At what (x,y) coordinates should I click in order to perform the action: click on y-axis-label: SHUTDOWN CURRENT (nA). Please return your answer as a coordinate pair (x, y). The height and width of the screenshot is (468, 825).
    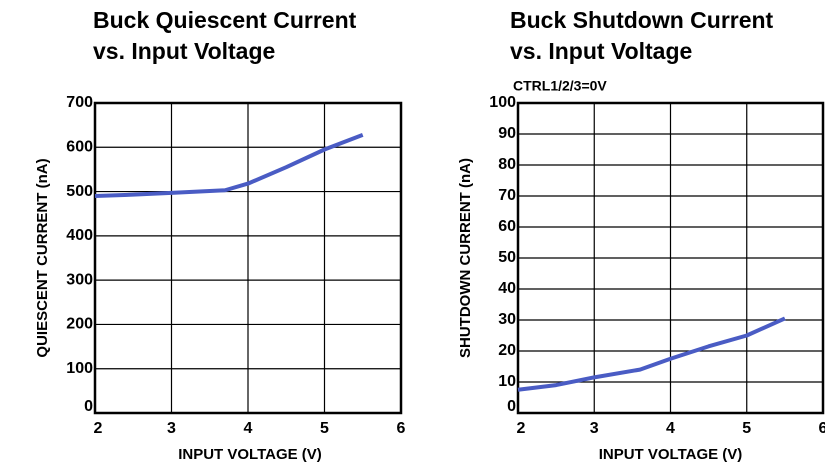
    Looking at the image, I should click on (465, 258).